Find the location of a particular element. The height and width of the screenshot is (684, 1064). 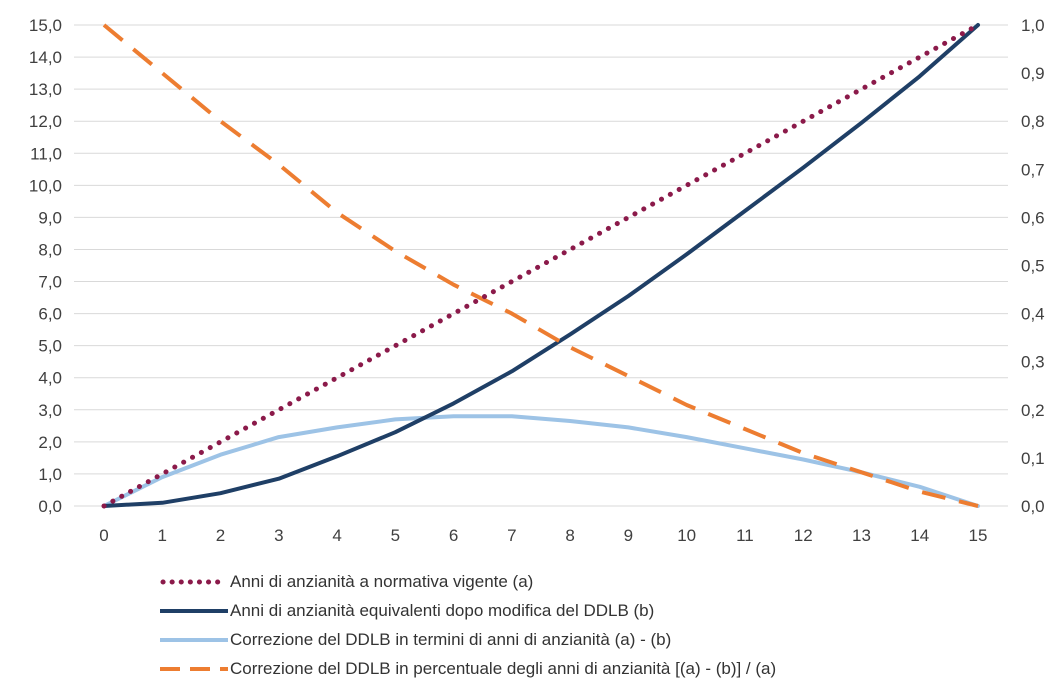

y-right-tick-label: 0,0 is located at coordinates (1033, 506).